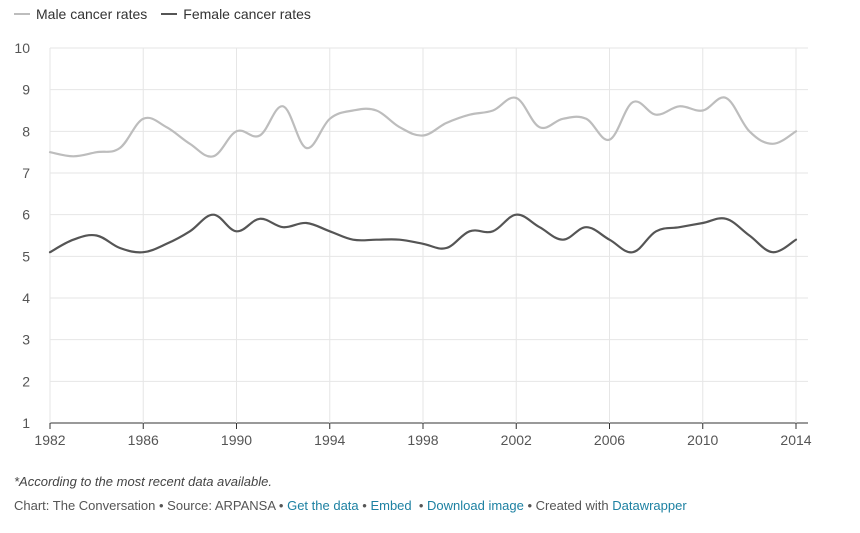  Describe the element at coordinates (26, 298) in the screenshot. I see `y-tick-label: 4` at that location.